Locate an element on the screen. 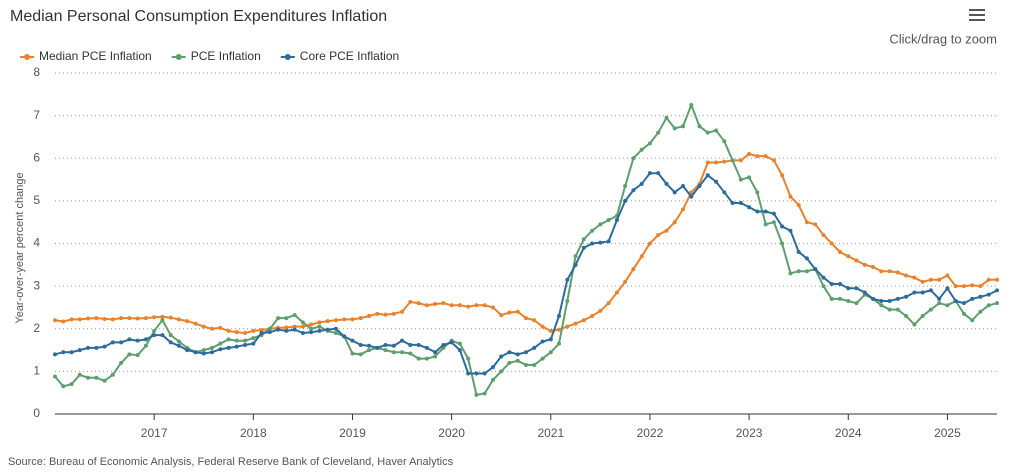 Image resolution: width=1024 pixels, height=472 pixels. x-tick-label: 2024 is located at coordinates (848, 433).